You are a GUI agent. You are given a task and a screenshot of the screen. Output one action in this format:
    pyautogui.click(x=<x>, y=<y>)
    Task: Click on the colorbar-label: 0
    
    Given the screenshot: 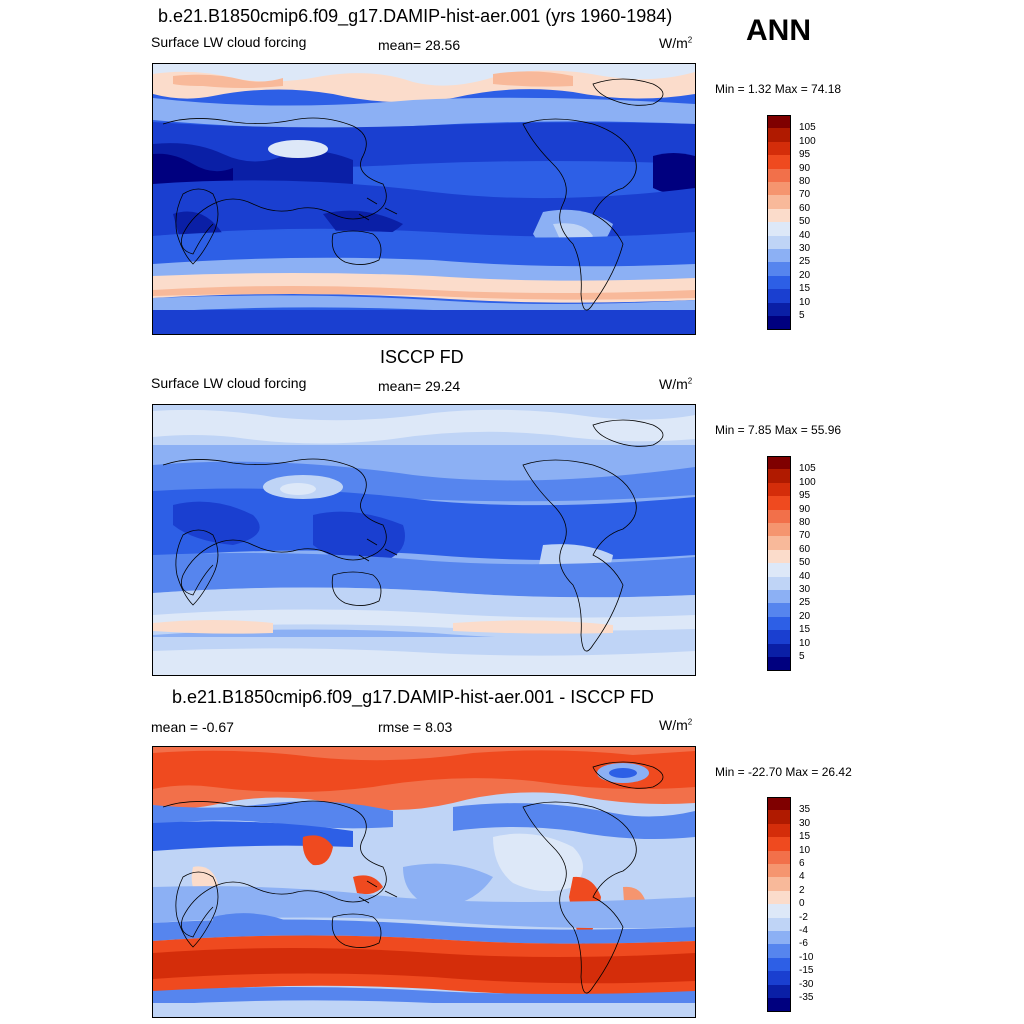 What is the action you would take?
    pyautogui.click(x=802, y=904)
    